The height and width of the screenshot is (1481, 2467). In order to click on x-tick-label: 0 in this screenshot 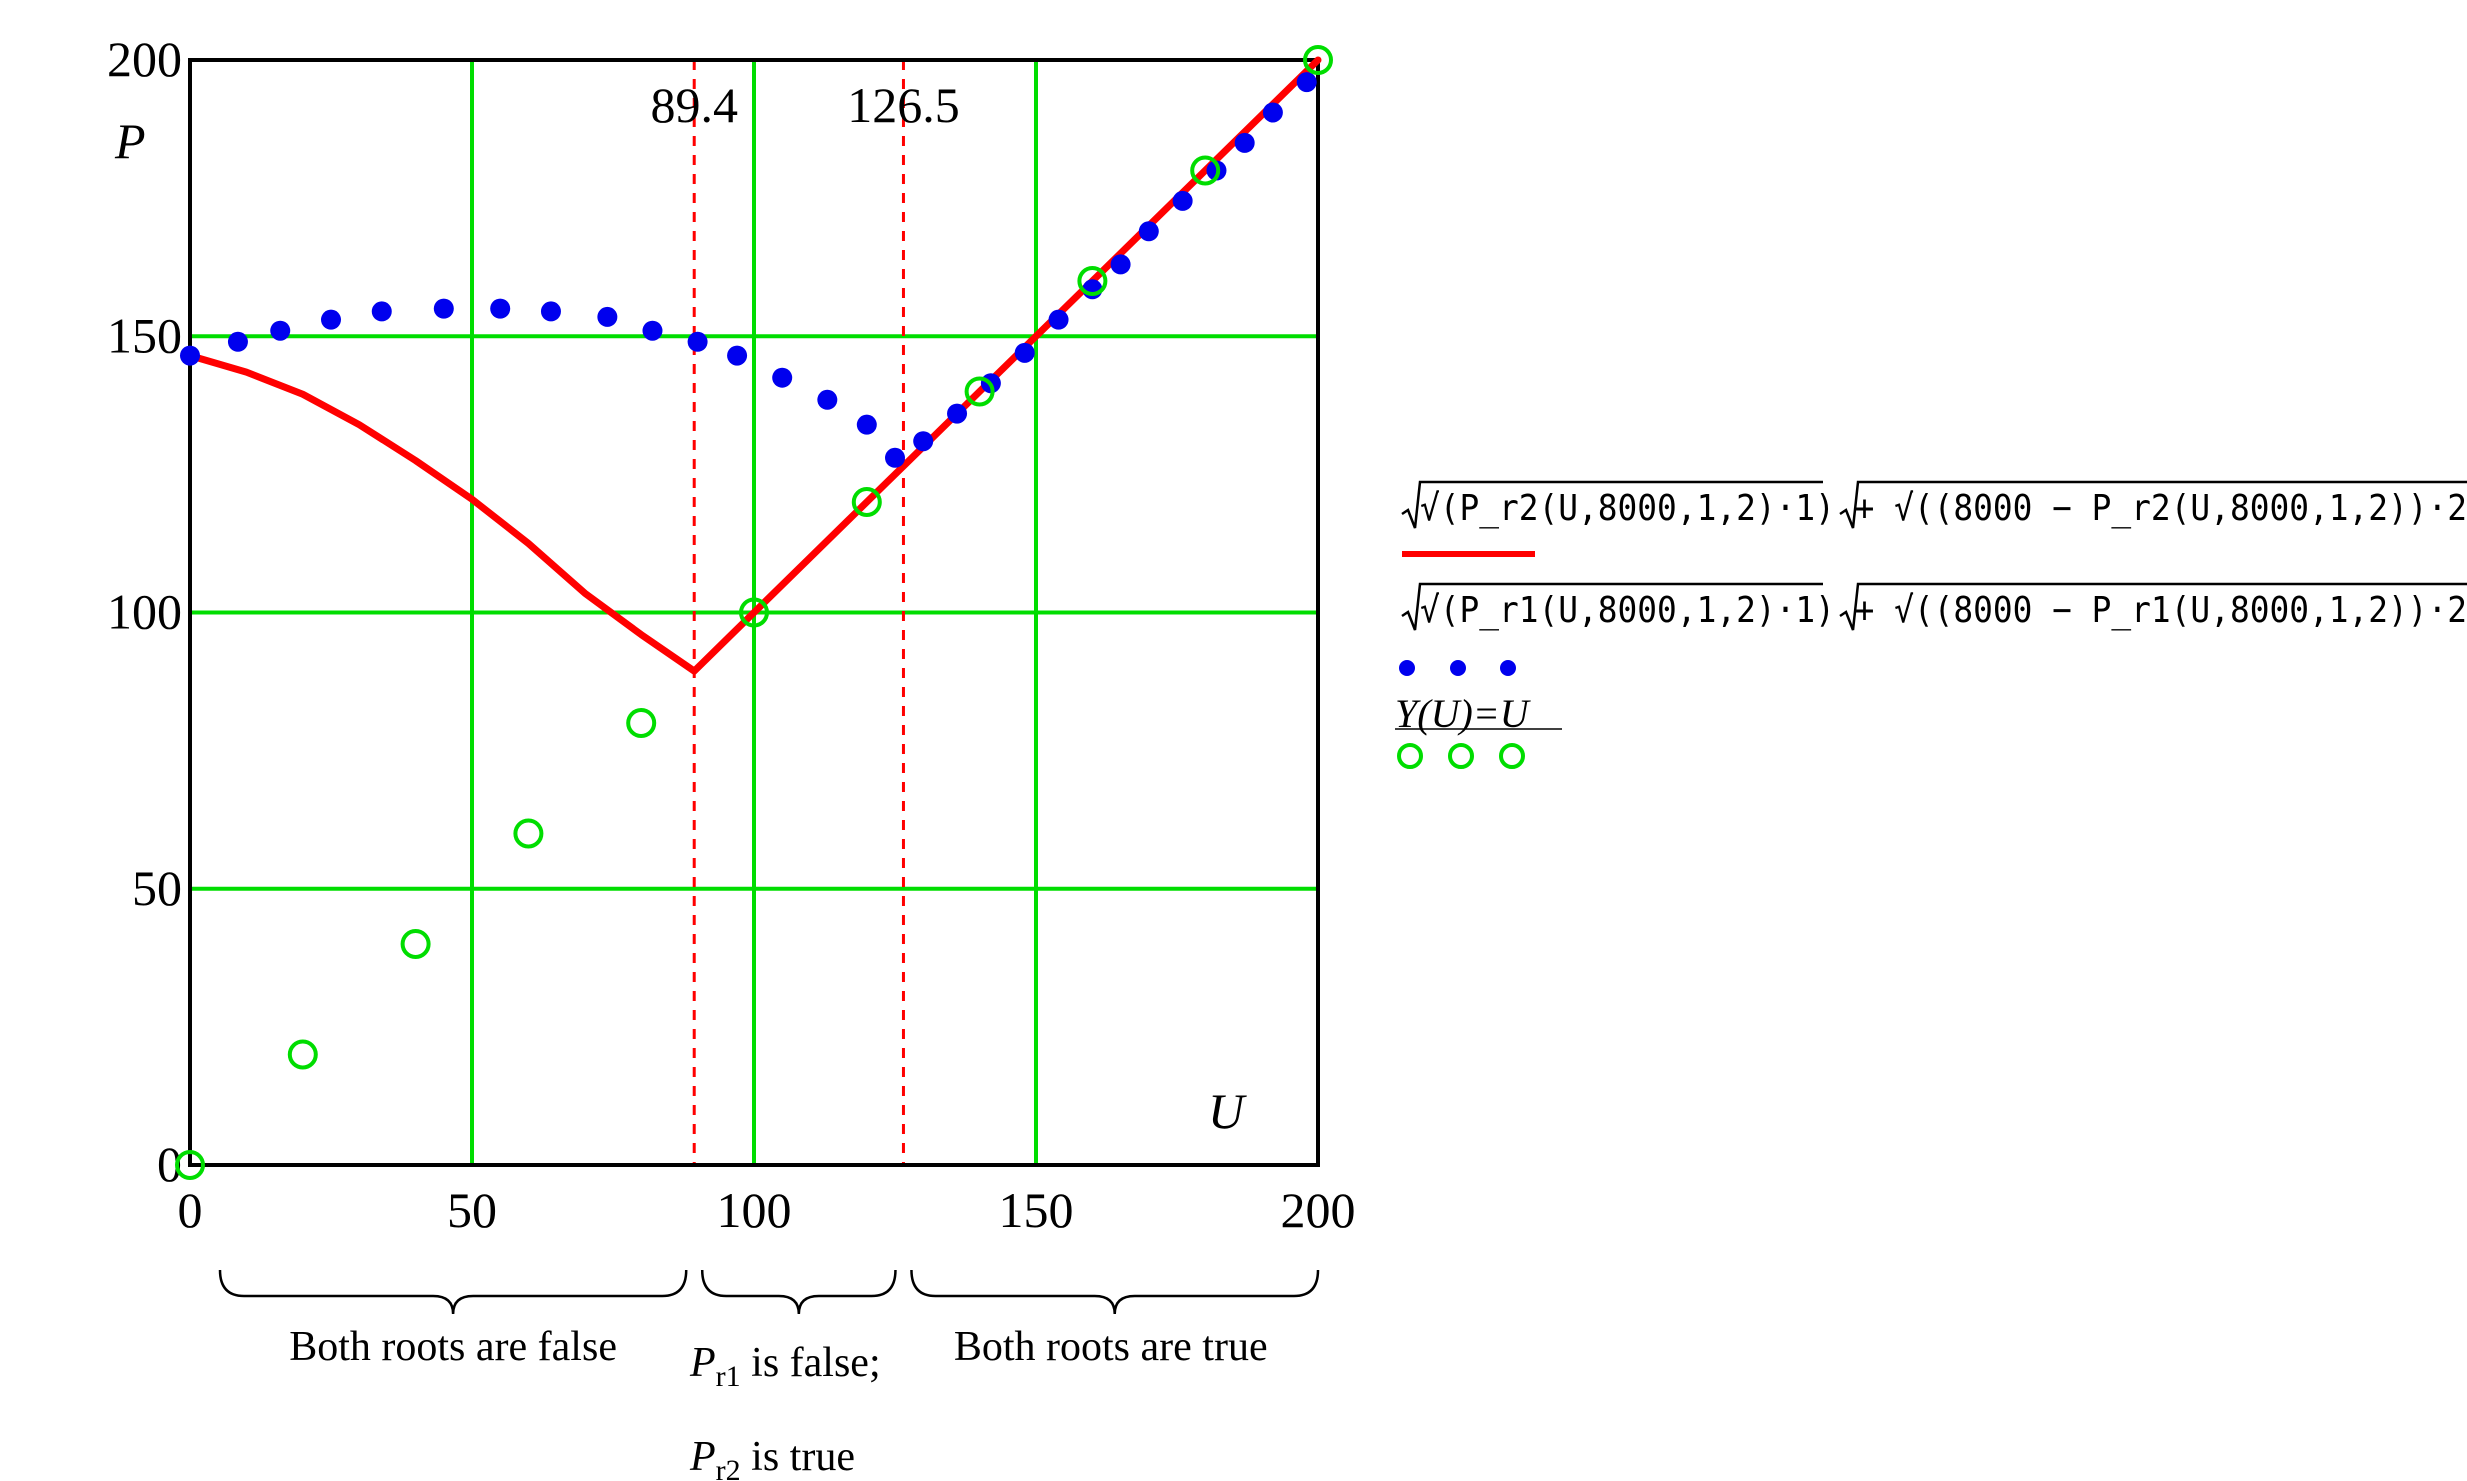, I will do `click(190, 1210)`.